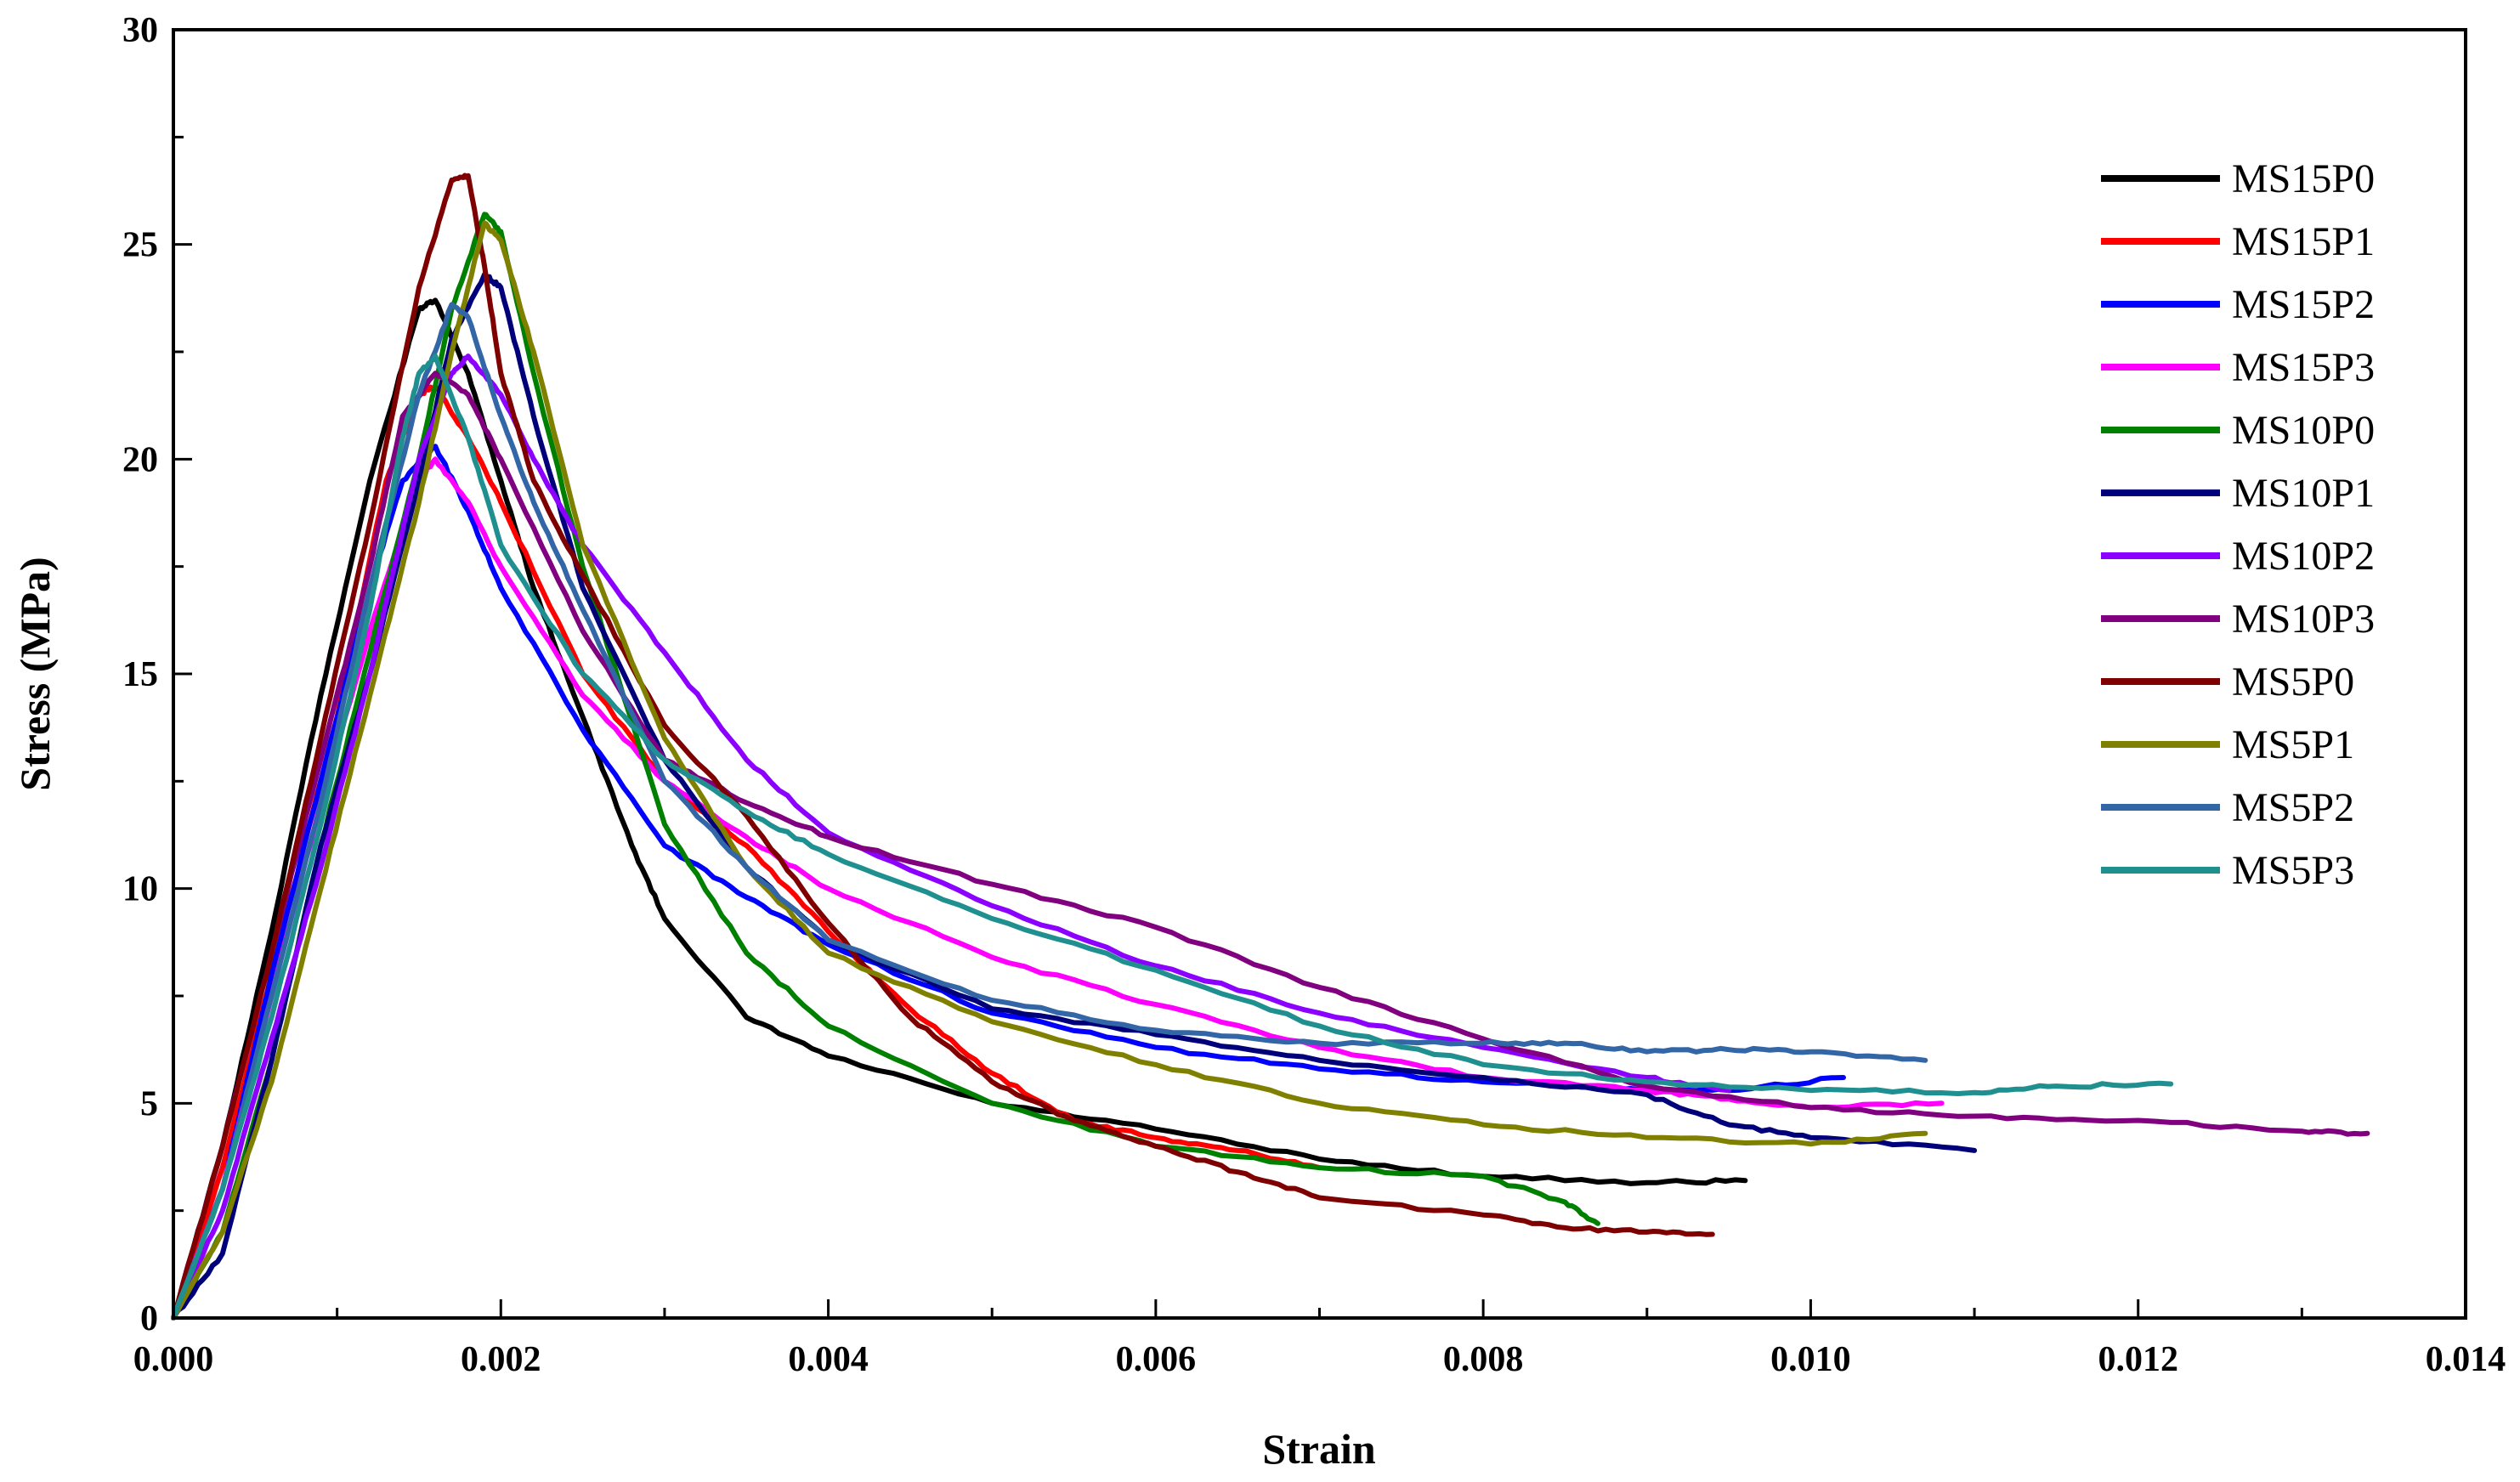  Describe the element at coordinates (501, 1359) in the screenshot. I see `x-tick-label: 0.002` at that location.